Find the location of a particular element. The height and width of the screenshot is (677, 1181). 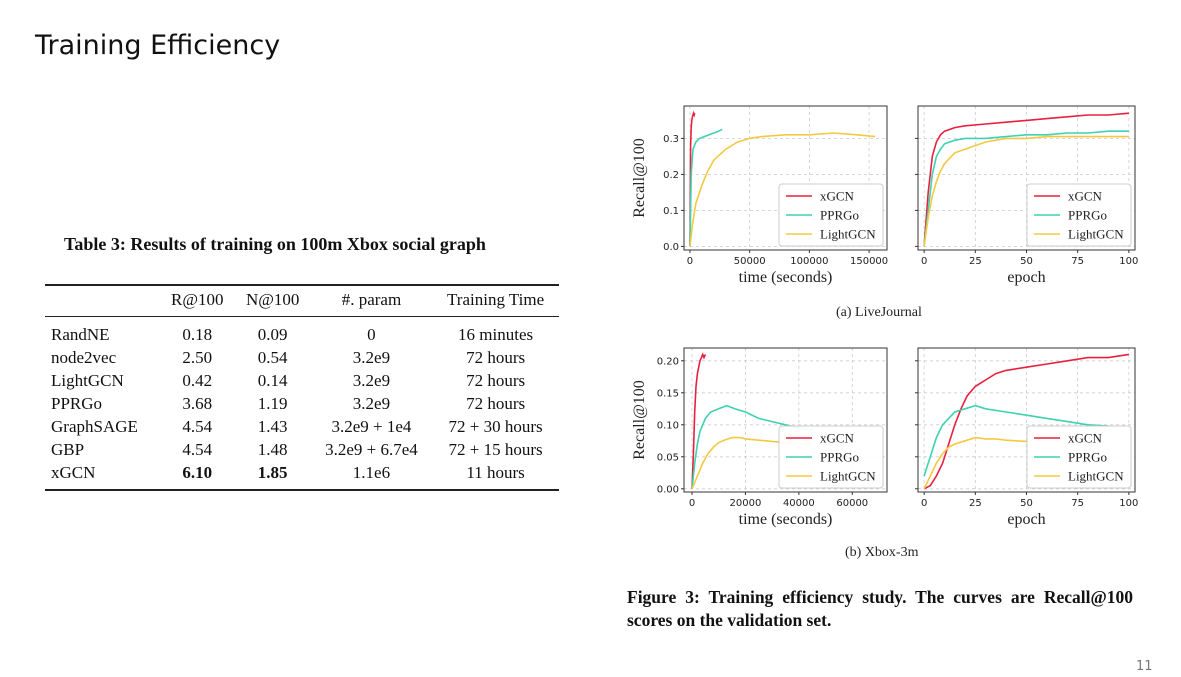

cell-n100: 0.09 is located at coordinates (272, 334).